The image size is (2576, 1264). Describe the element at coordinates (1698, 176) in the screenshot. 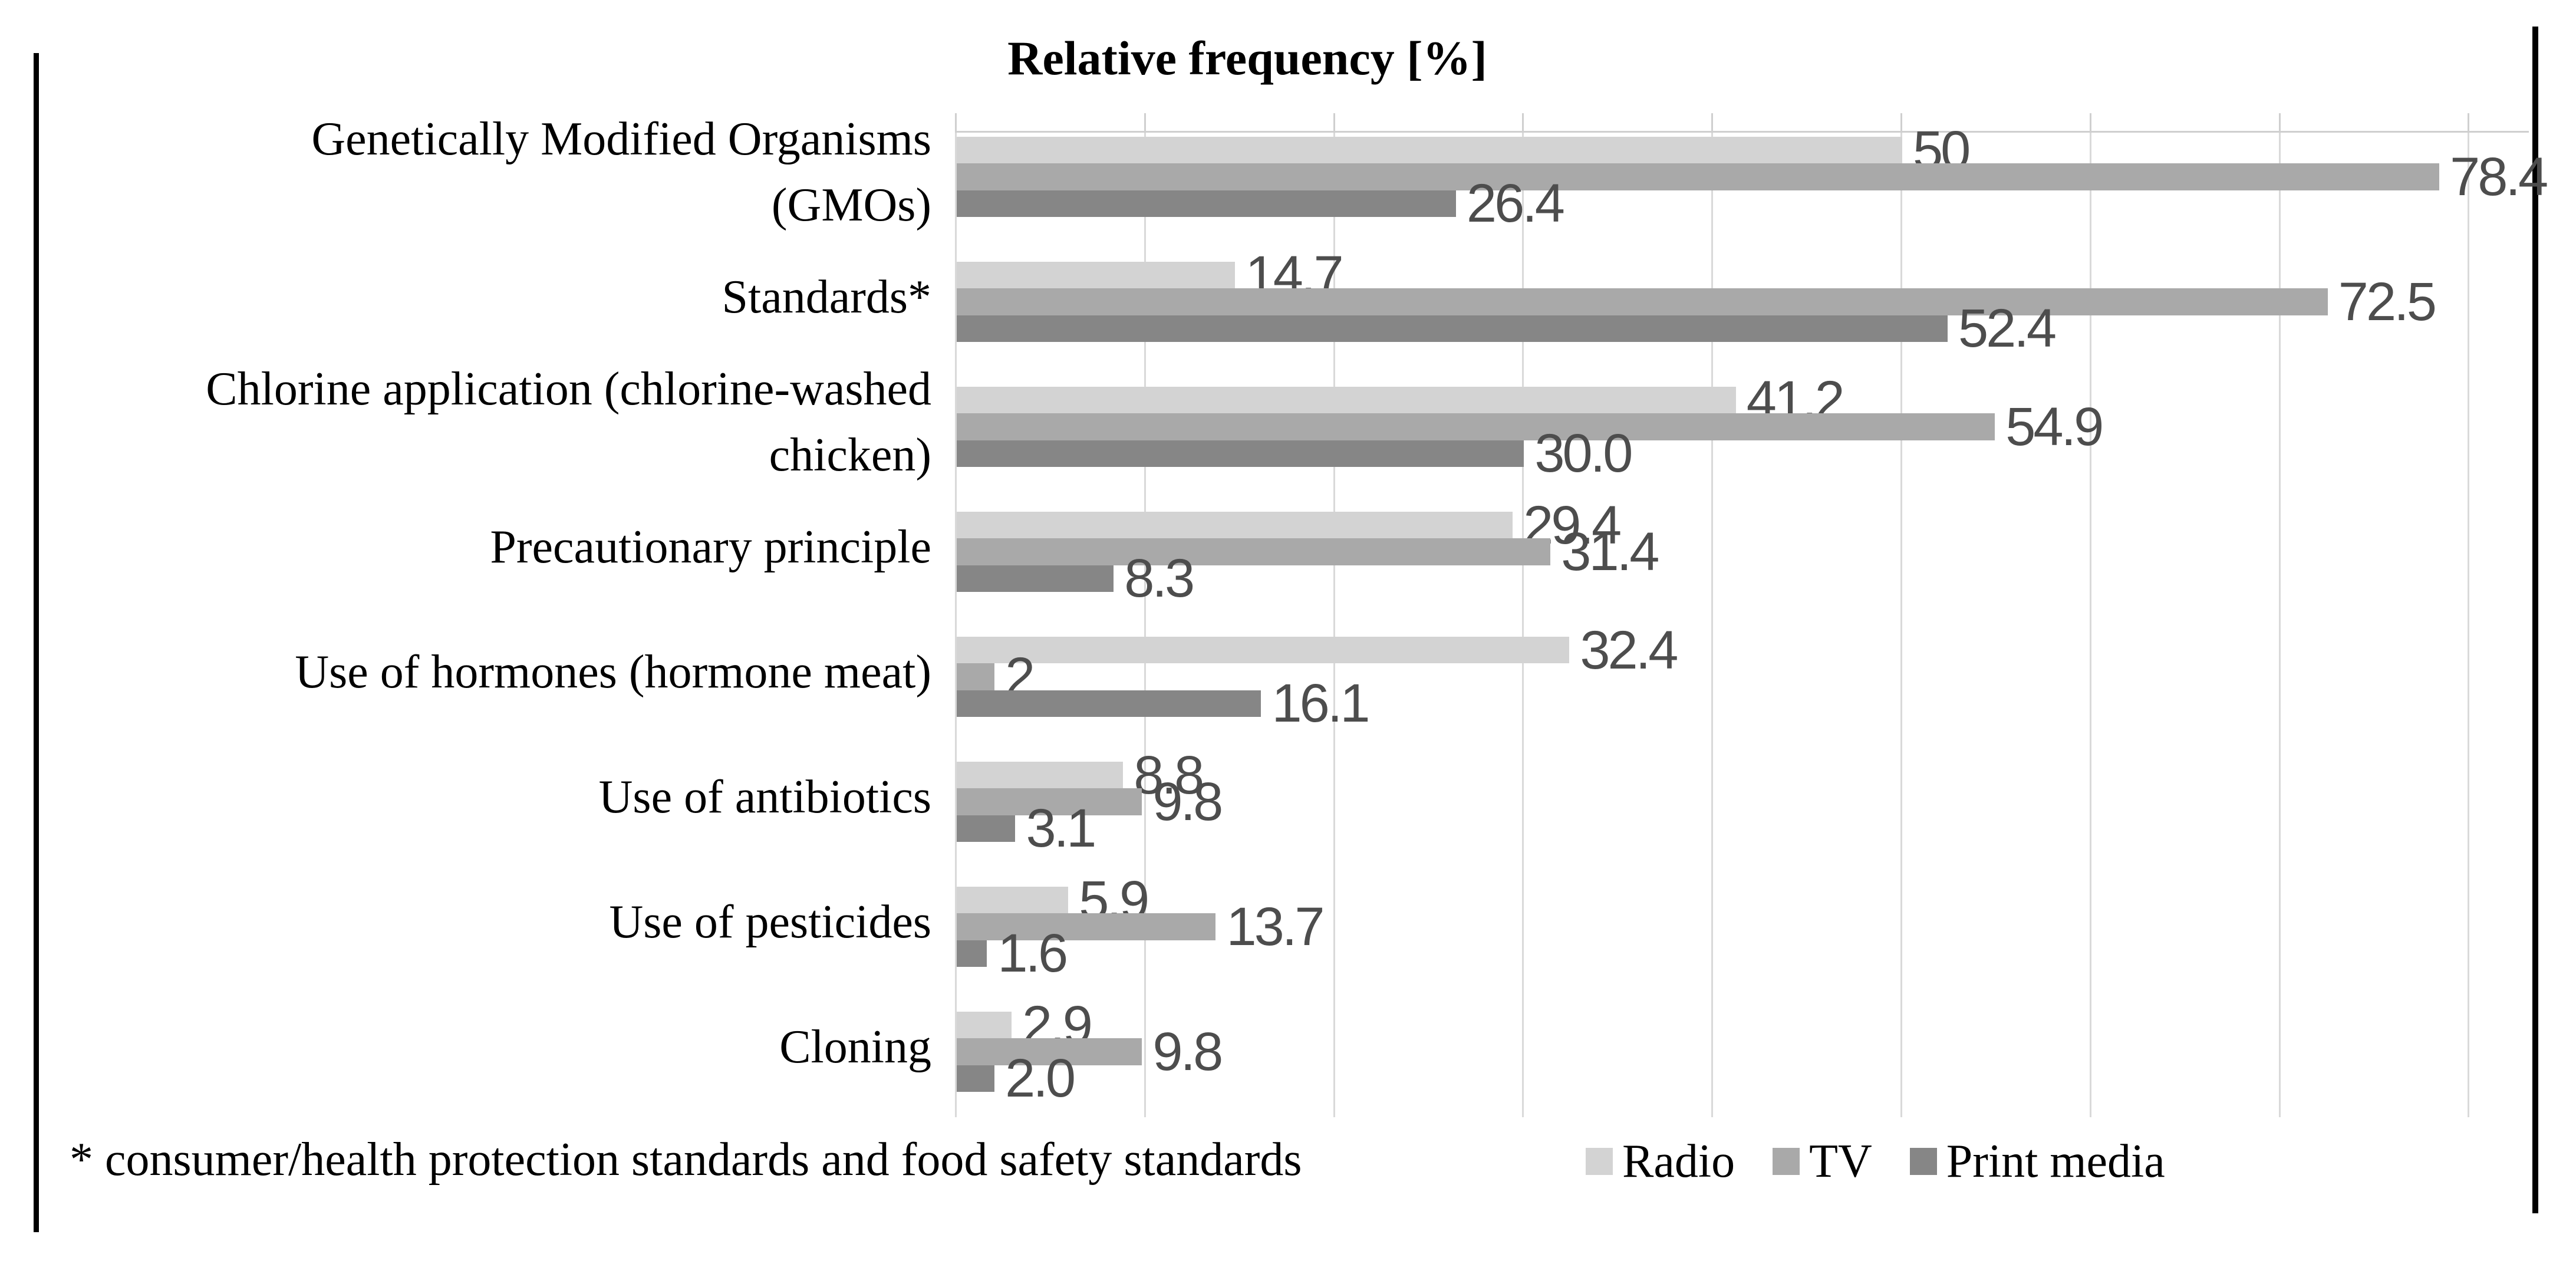

I see `bar-tv-row0` at that location.